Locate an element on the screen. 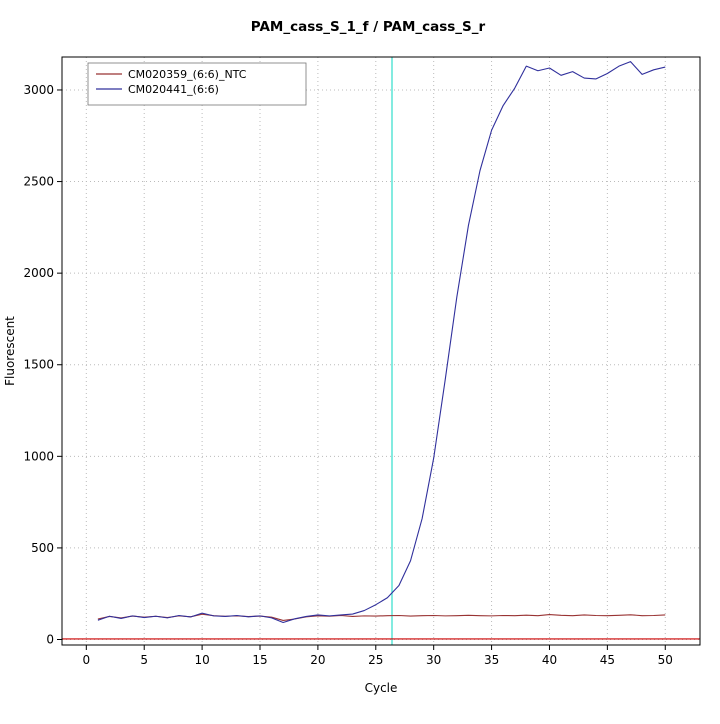  x-tick-label: 15 is located at coordinates (259, 660).